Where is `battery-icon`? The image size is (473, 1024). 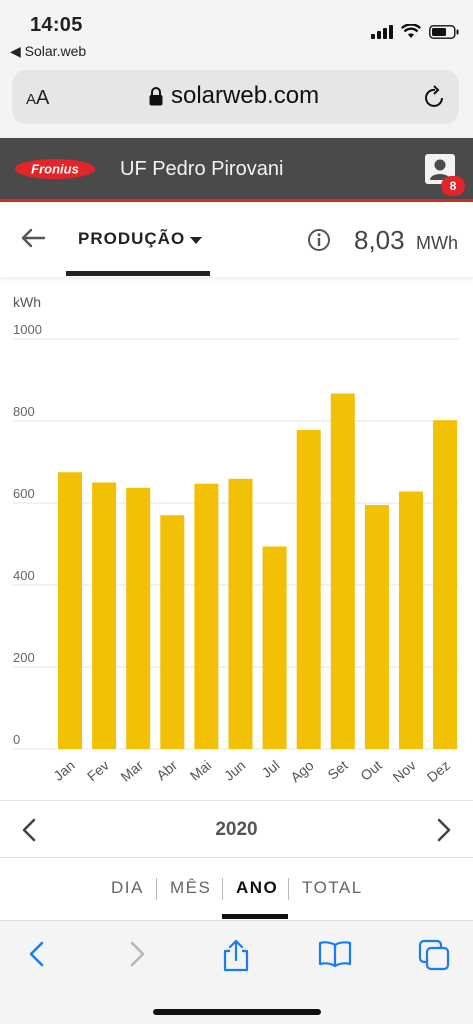
battery-icon is located at coordinates (444, 31).